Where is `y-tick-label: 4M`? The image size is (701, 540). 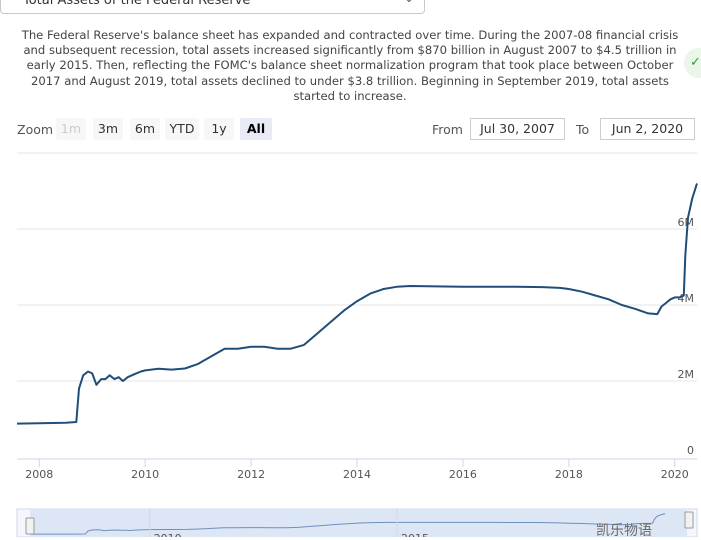
y-tick-label: 4M is located at coordinates (686, 298).